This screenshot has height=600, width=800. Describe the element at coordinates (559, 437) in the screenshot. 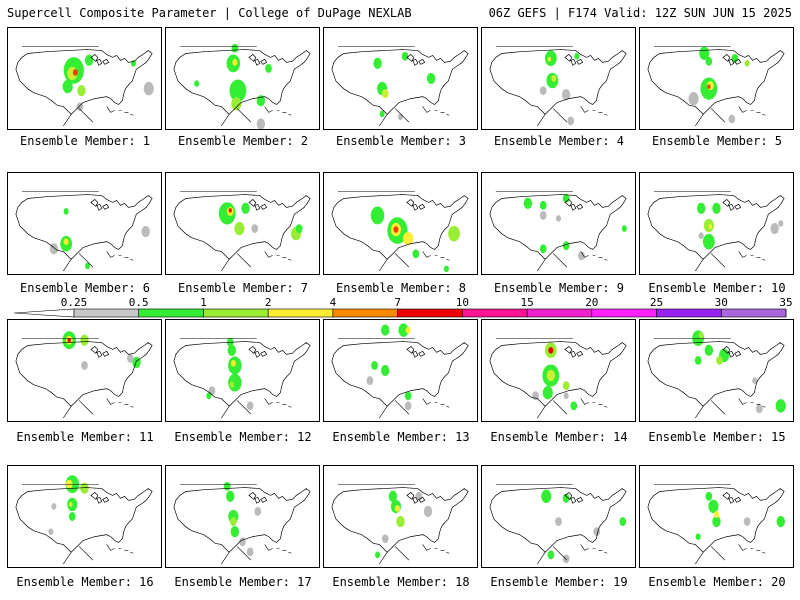

I see `member-caption: Ensemble Member: 14` at that location.